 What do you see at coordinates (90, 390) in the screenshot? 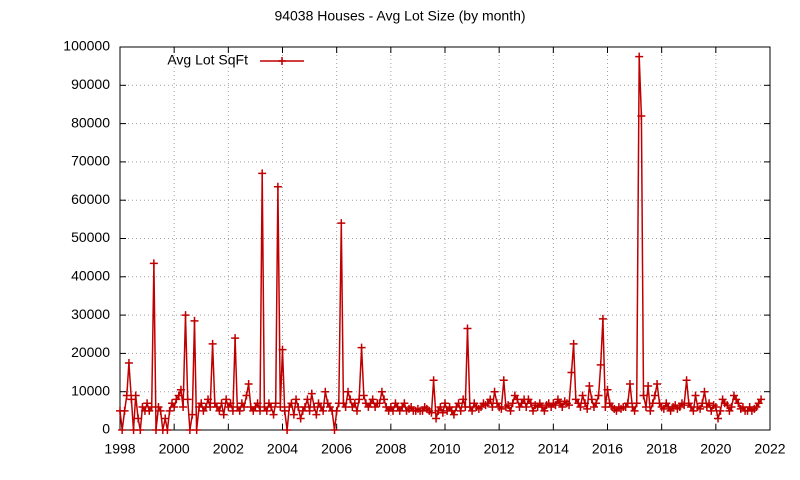
I see `y-tick-label: 10000` at bounding box center [90, 390].